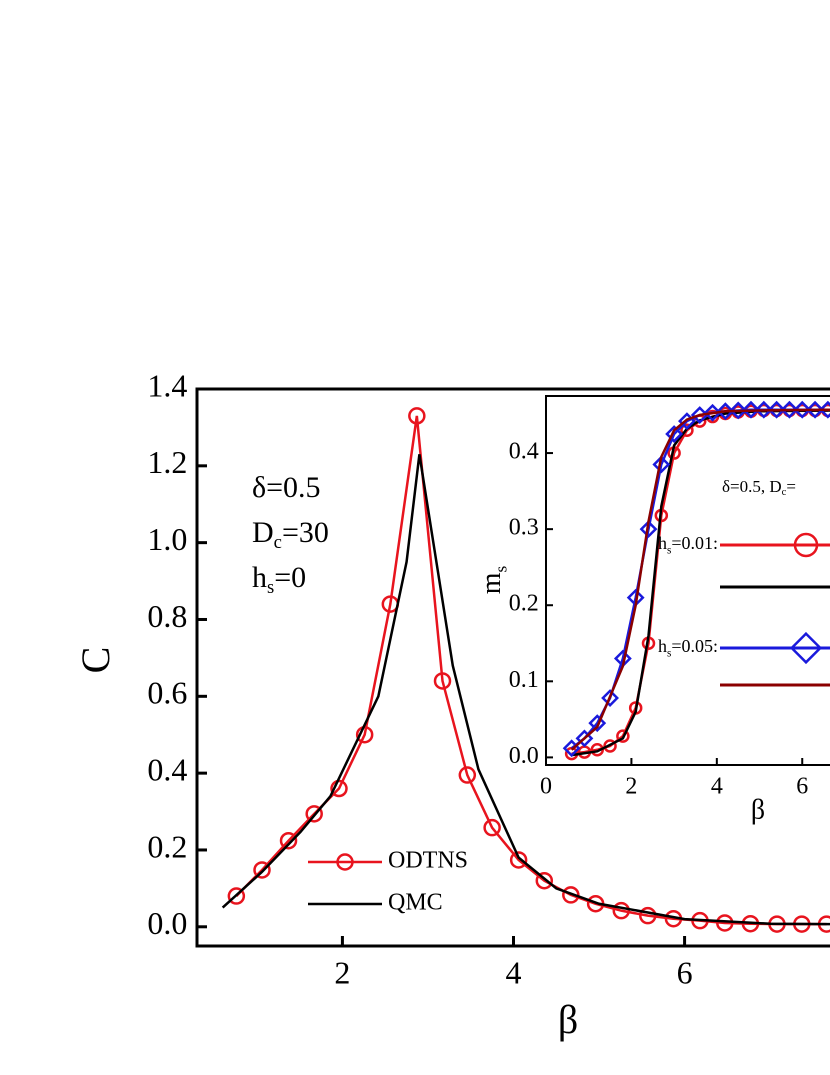 The height and width of the screenshot is (1075, 830). What do you see at coordinates (167, 539) in the screenshot?
I see `y-tick-label: 1.0` at bounding box center [167, 539].